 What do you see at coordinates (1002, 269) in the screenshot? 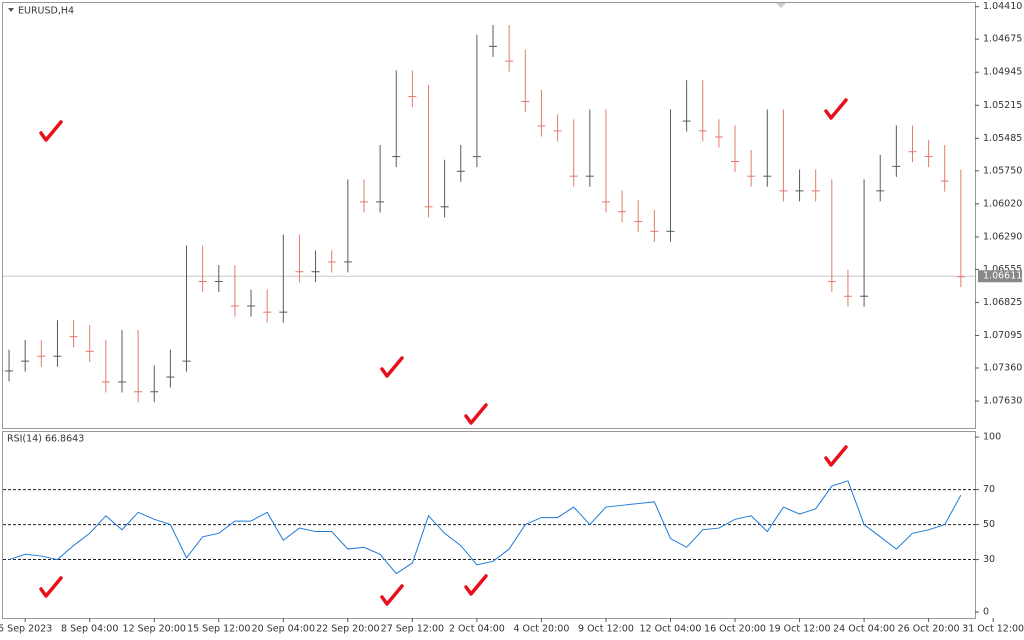
I see `y-tick-label: 1.06555` at bounding box center [1002, 269].